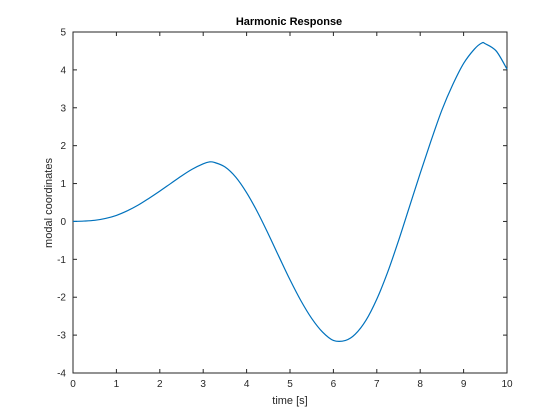 Image resolution: width=560 pixels, height=420 pixels. I want to click on y-tick-label: 4, so click(63, 70).